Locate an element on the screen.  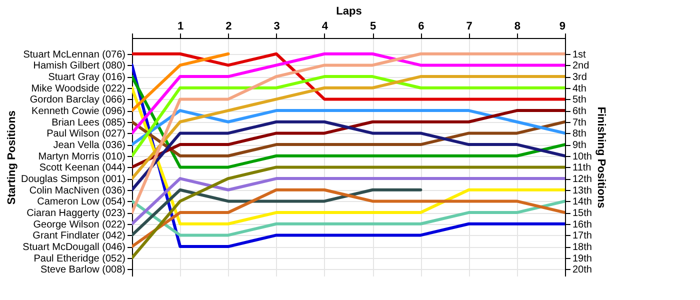
y2-tick-label: 20th is located at coordinates (582, 270).